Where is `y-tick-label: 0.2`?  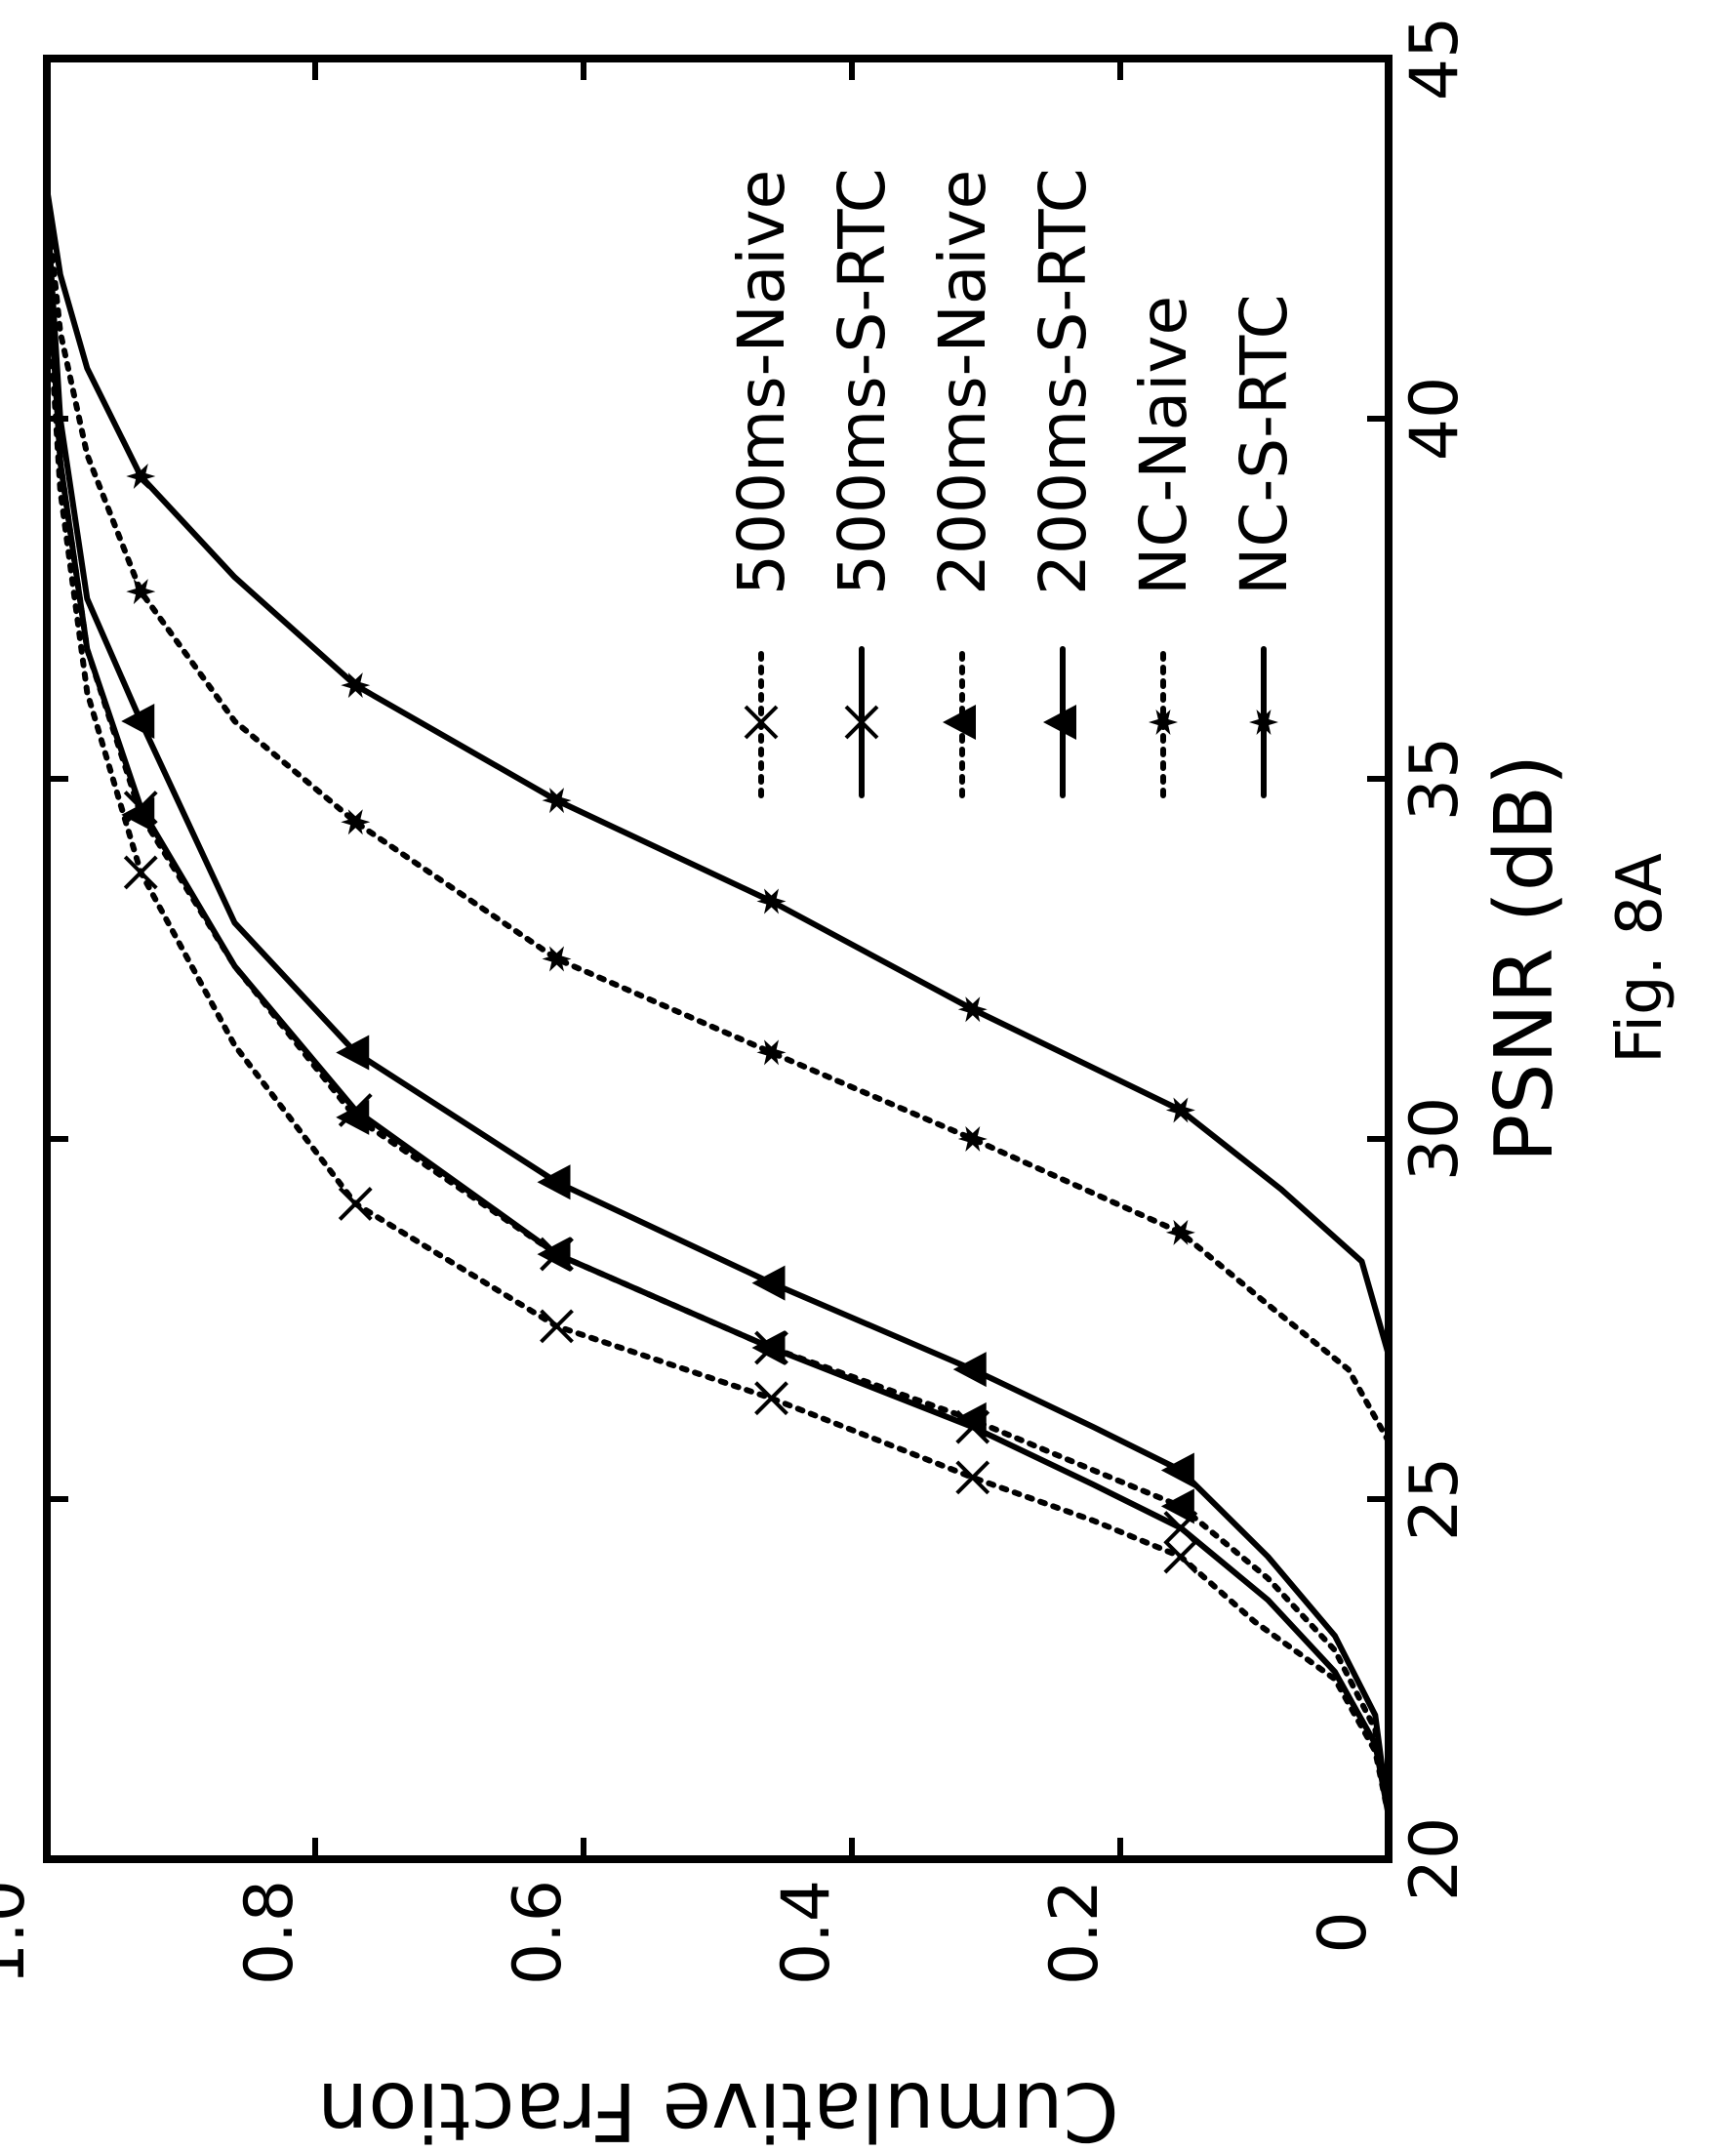 y-tick-label: 0.2 is located at coordinates (1074, 1932).